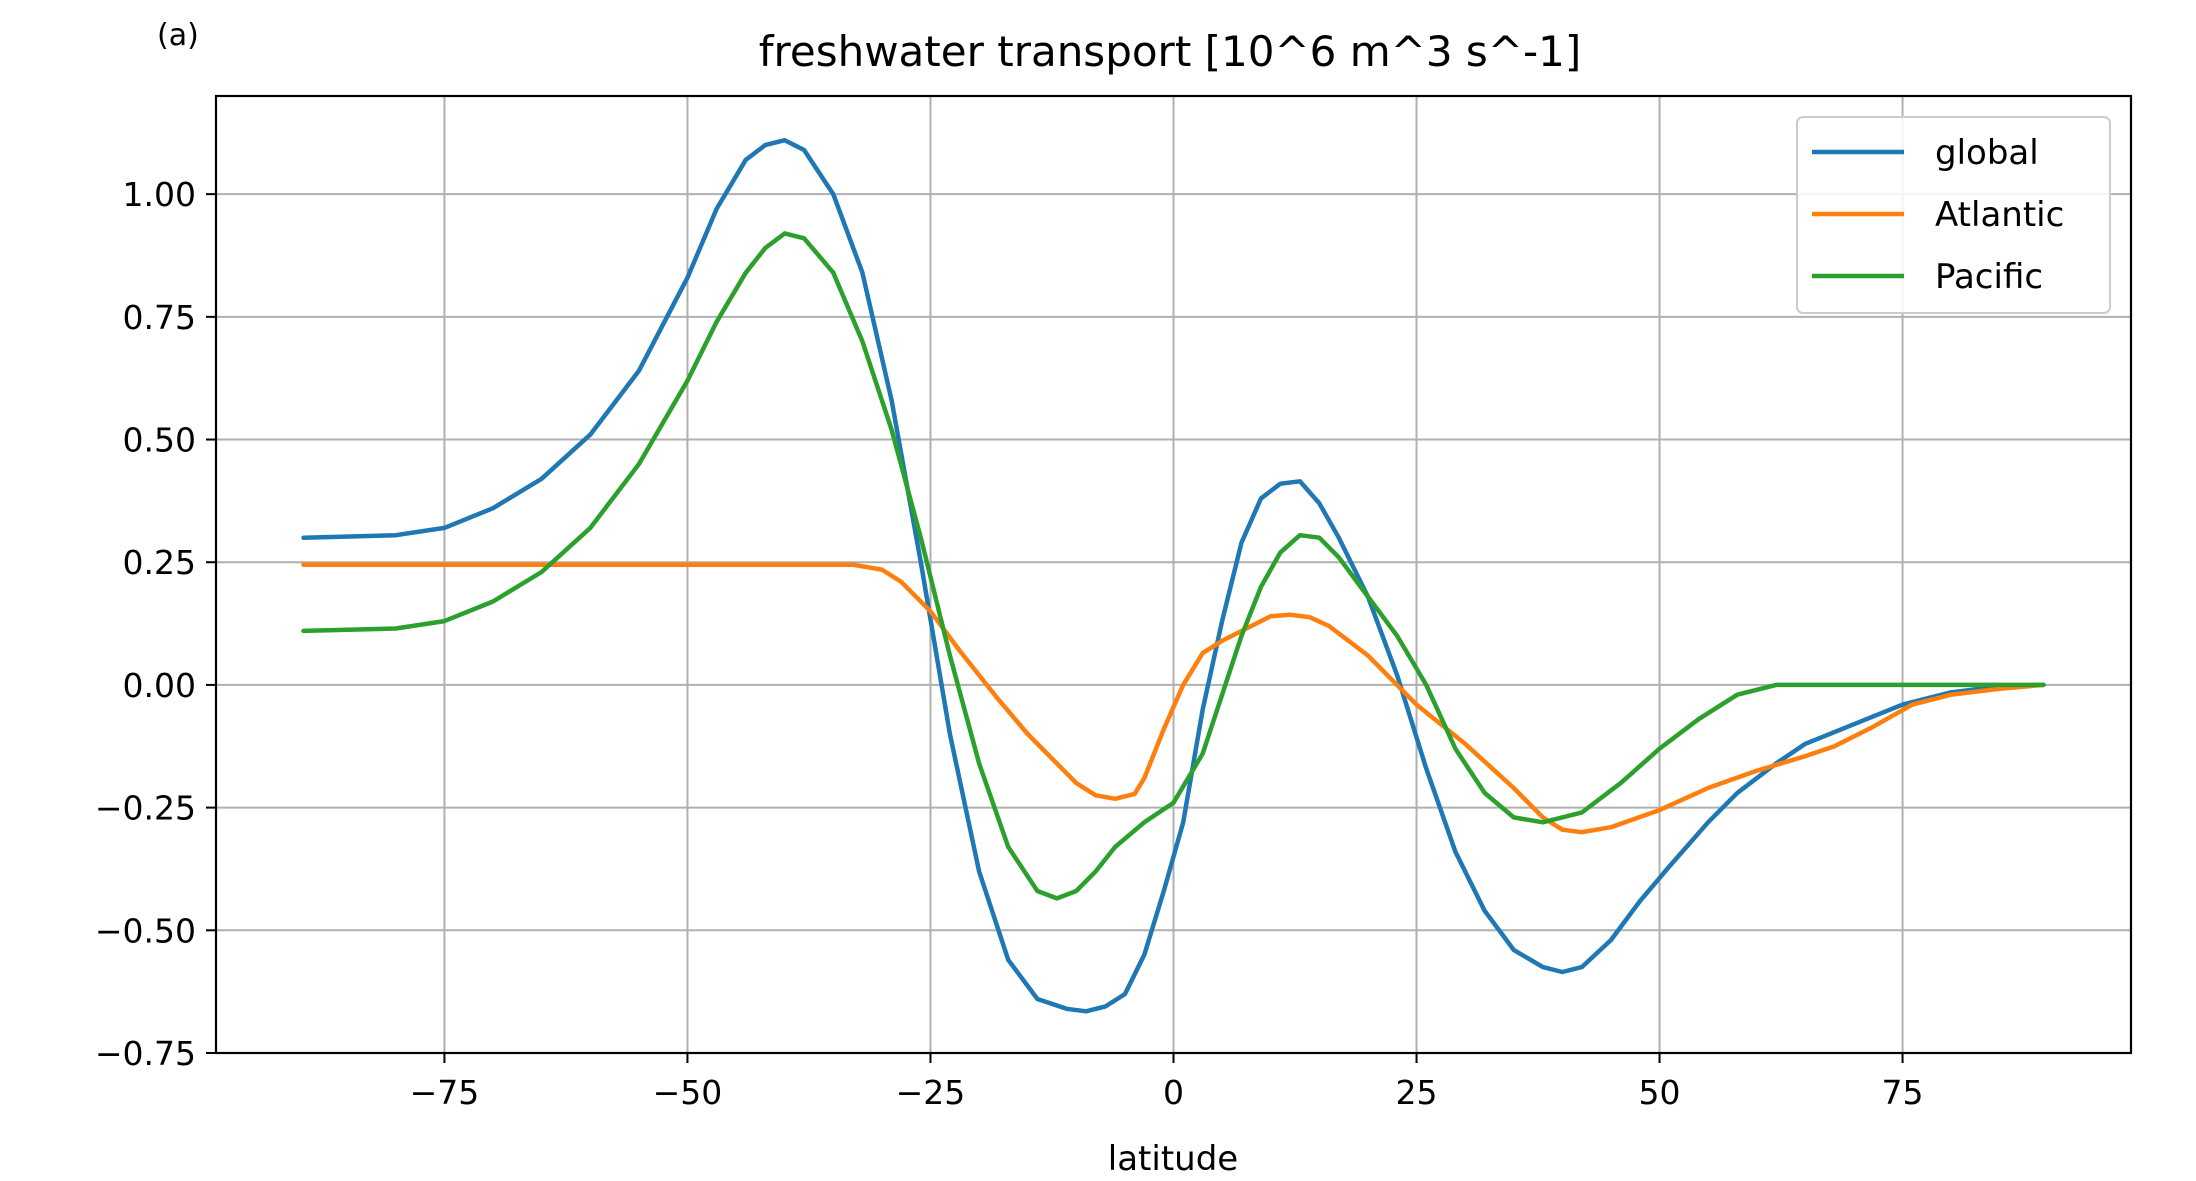  I want to click on legend-label-pacific: Pacific, so click(1989, 277).